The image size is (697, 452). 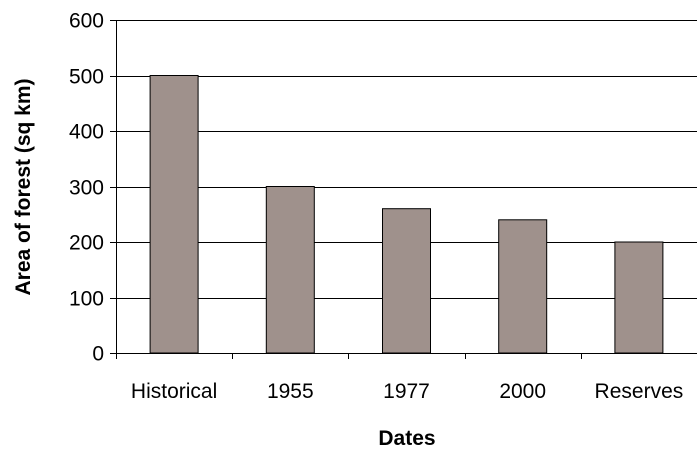 I want to click on y-axis-title: Area of forest (sq km), so click(x=23, y=186).